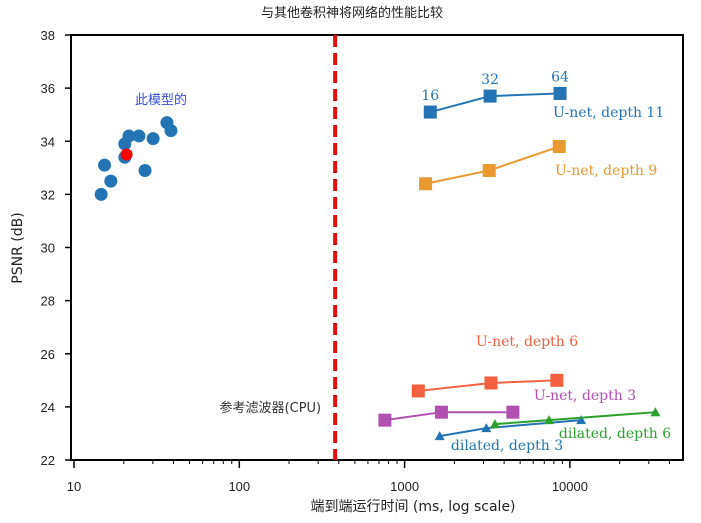  What do you see at coordinates (48, 35) in the screenshot?
I see `y-tick-label: 38` at bounding box center [48, 35].